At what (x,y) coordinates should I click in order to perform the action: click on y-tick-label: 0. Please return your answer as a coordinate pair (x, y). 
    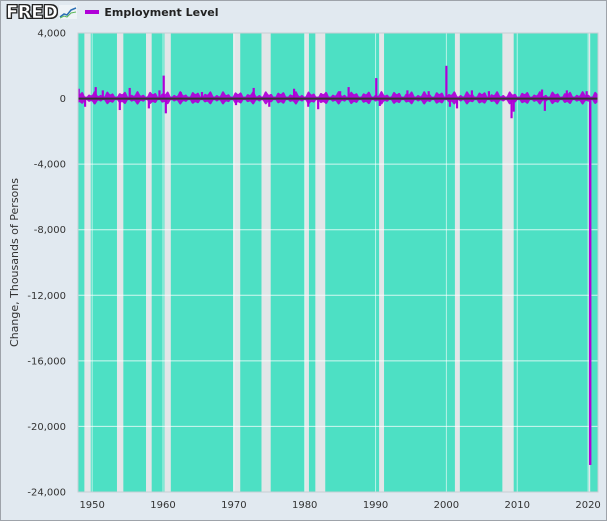
    Looking at the image, I should click on (63, 99).